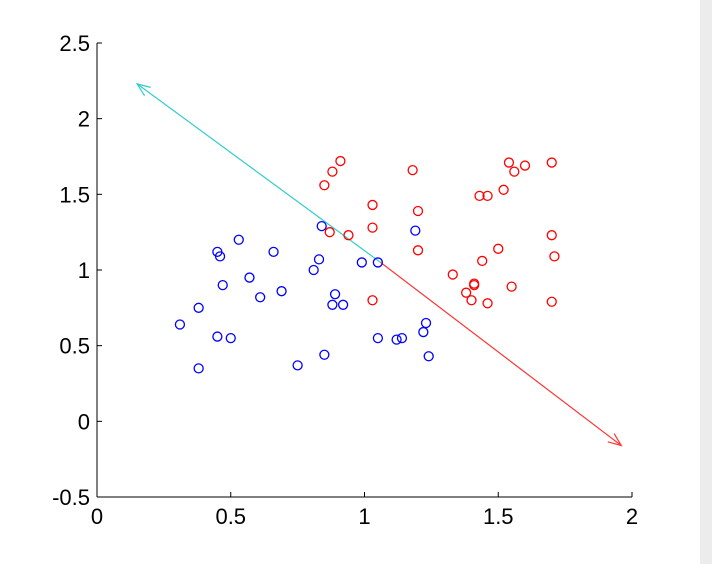  I want to click on y-tick-label: 2, so click(84, 119).